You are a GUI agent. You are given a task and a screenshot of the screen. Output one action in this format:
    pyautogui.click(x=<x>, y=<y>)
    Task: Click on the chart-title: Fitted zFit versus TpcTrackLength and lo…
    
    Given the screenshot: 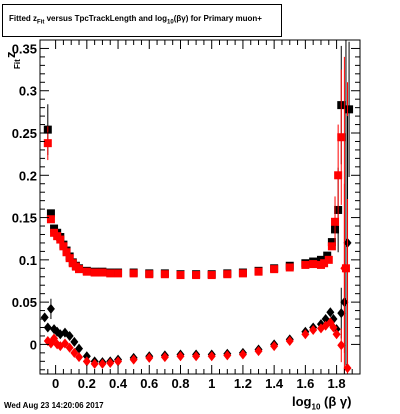 What is the action you would take?
    pyautogui.click(x=135, y=20)
    